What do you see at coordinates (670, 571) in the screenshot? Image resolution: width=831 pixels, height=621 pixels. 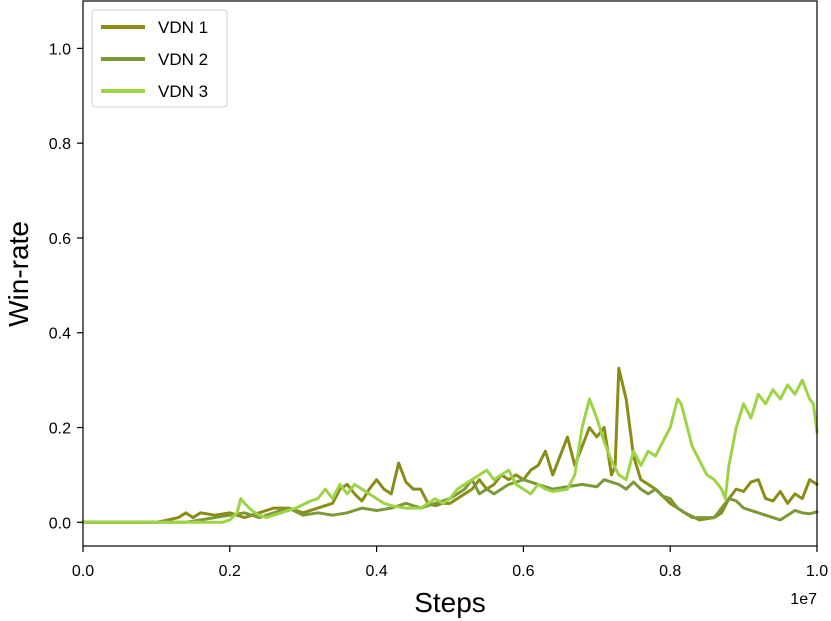 I see `x-tick-label: 0.8` at bounding box center [670, 571].